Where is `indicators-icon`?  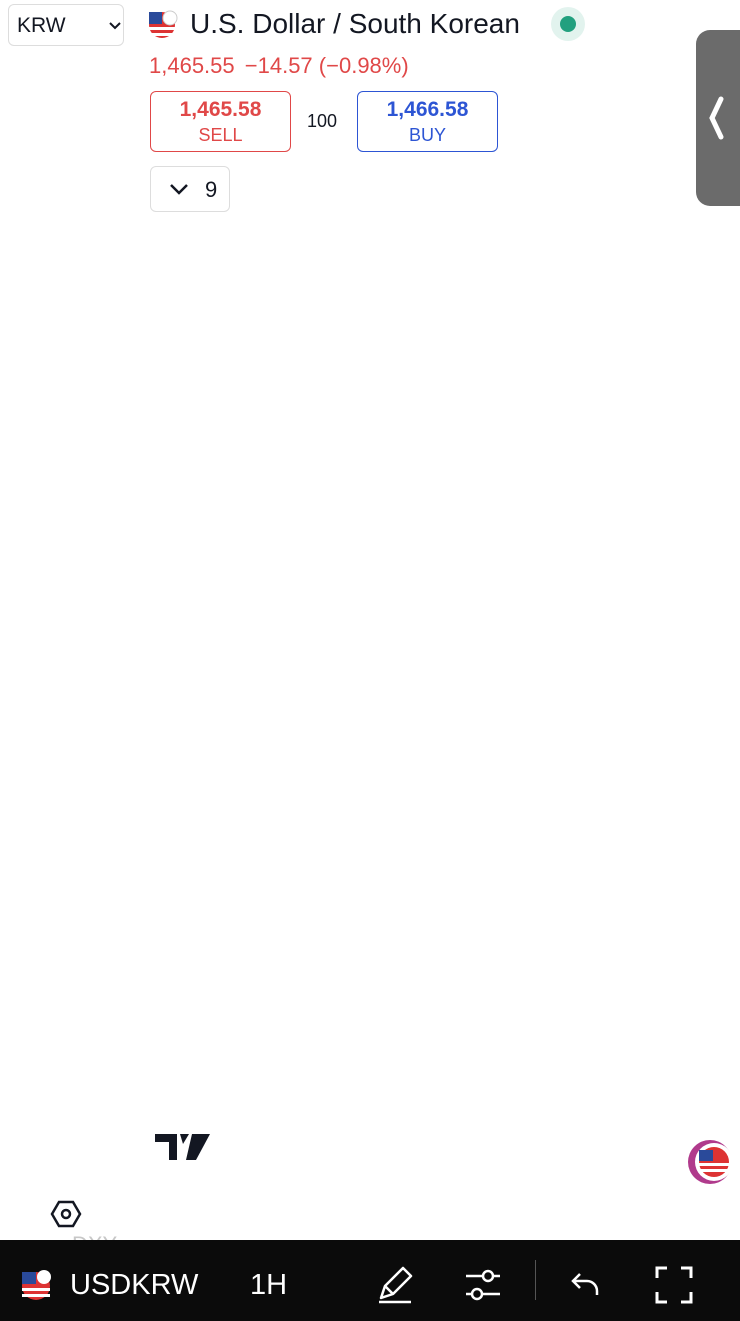
indicators-icon is located at coordinates (483, 1285).